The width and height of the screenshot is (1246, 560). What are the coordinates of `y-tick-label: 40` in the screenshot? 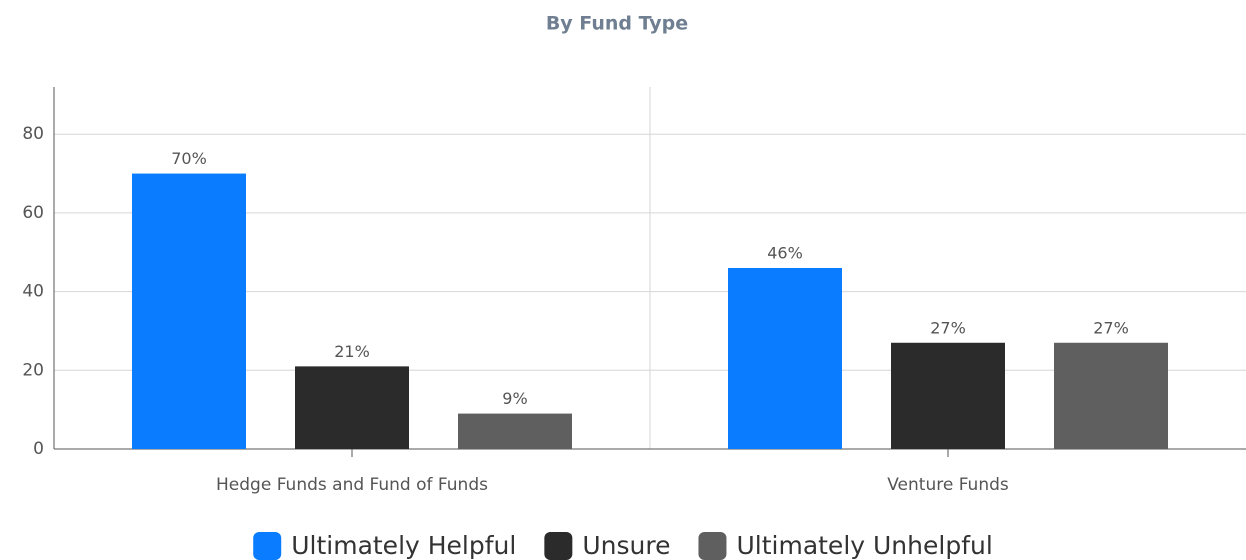 It's located at (33, 292).